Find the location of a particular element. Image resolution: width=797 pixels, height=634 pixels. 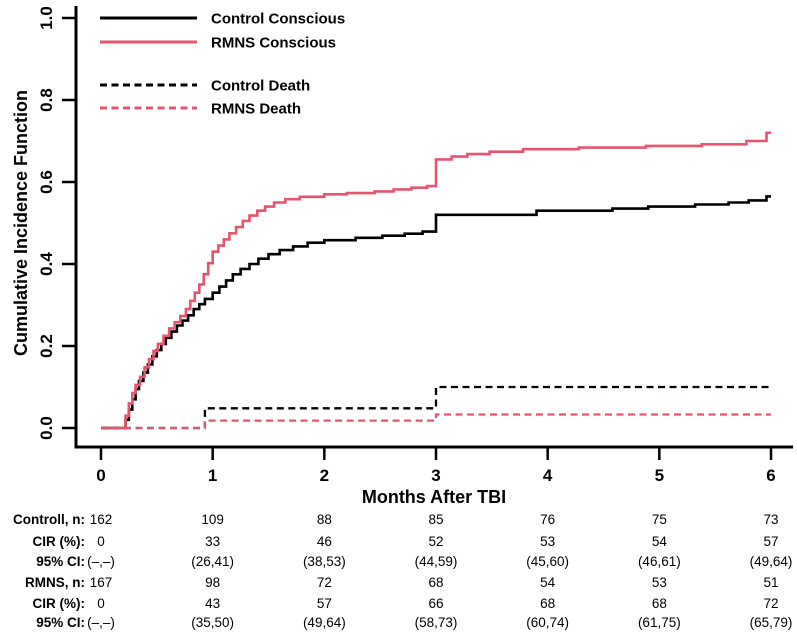

x-tick-label: 2 is located at coordinates (324, 475).